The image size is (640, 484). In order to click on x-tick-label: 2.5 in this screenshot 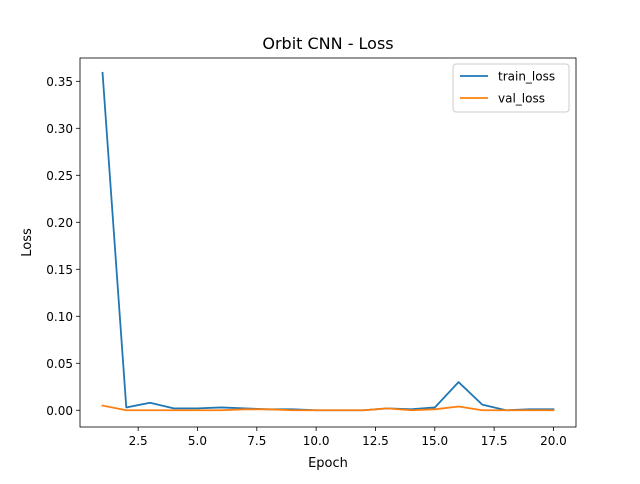, I will do `click(138, 441)`.